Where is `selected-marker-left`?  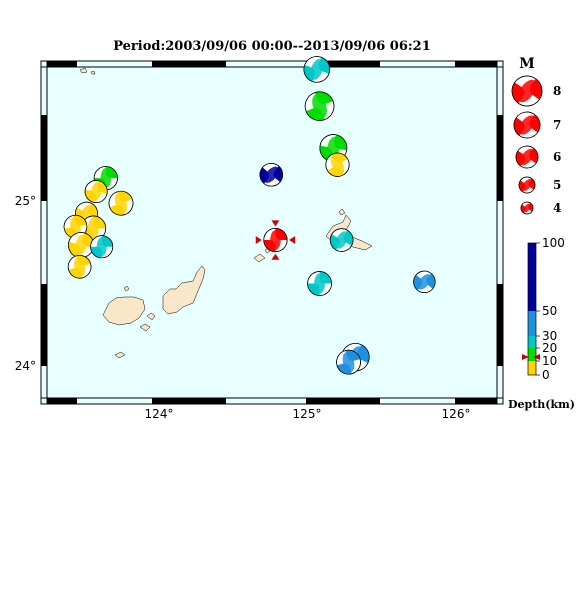
selected-marker-left is located at coordinates (258, 240).